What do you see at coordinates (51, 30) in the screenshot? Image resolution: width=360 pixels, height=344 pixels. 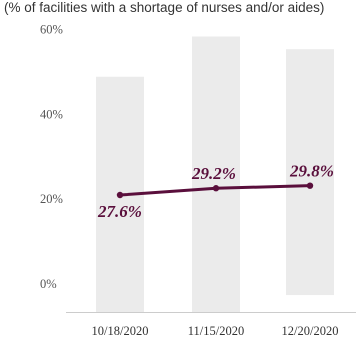 I see `y-tick-label: 60%` at bounding box center [51, 30].